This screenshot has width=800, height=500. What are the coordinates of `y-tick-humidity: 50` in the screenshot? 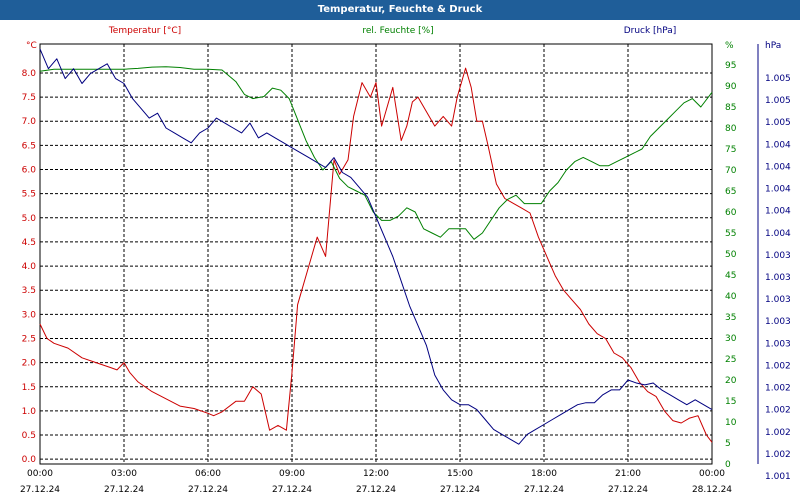 It's located at (731, 255).